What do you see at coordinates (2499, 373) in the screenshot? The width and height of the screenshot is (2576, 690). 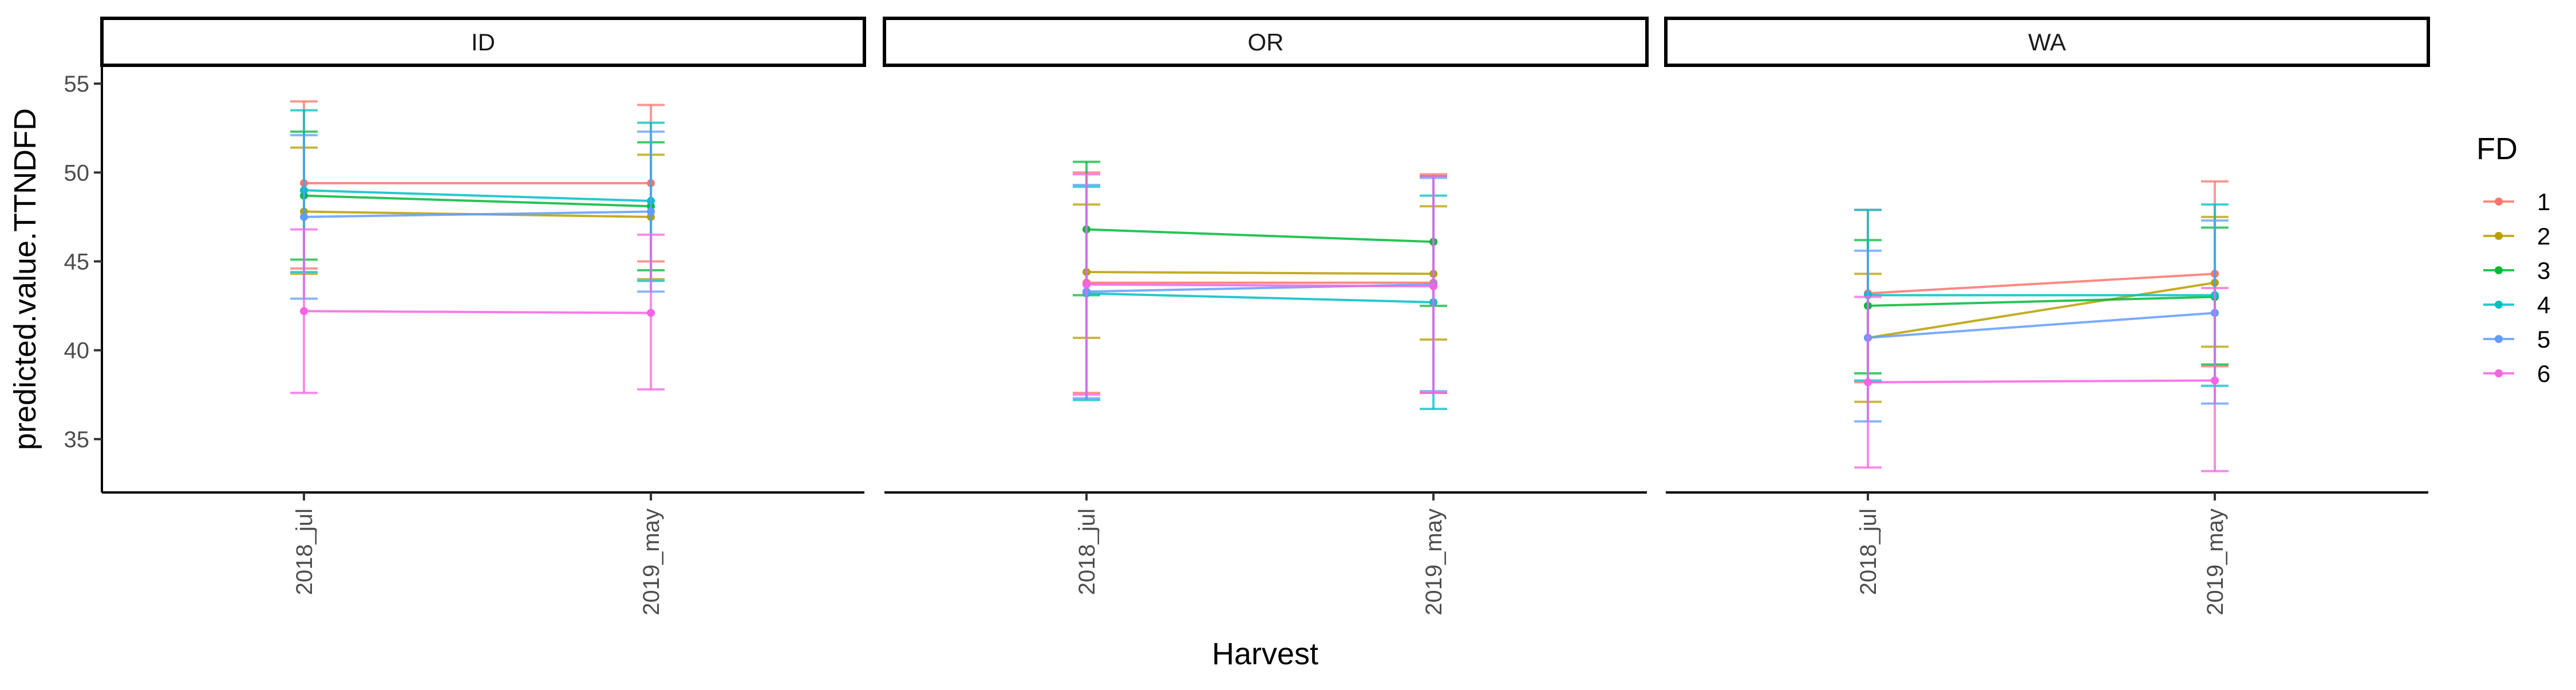 I see `legend-key-point-fd6` at bounding box center [2499, 373].